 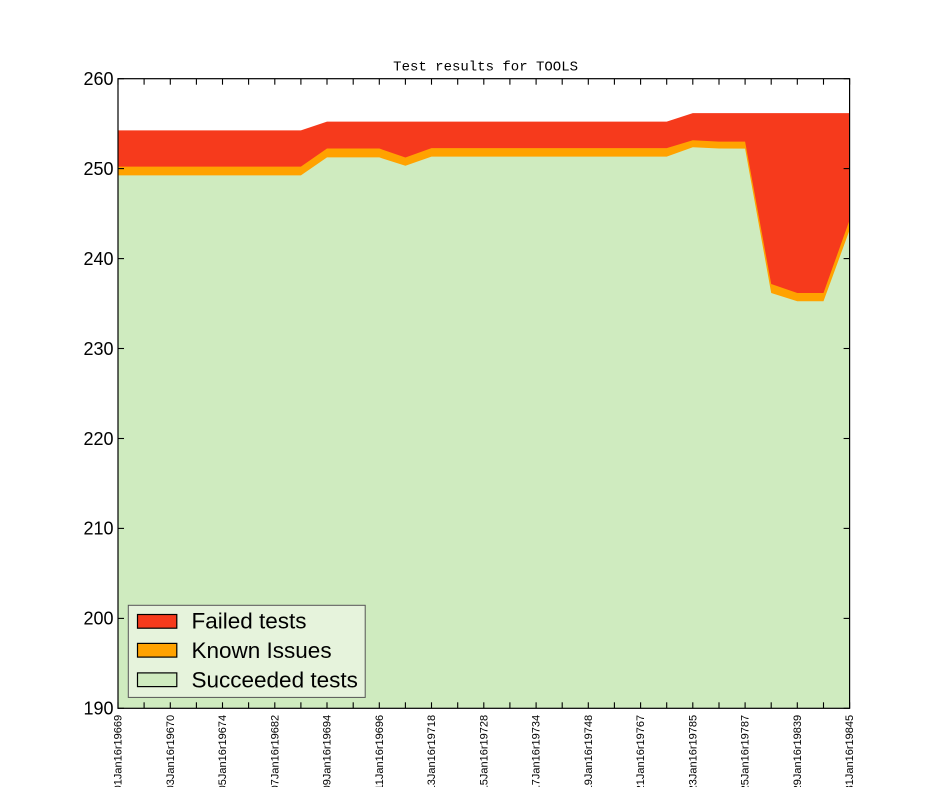 What do you see at coordinates (589, 751) in the screenshot?
I see `svg-text: 19Jan16r19748` at bounding box center [589, 751].